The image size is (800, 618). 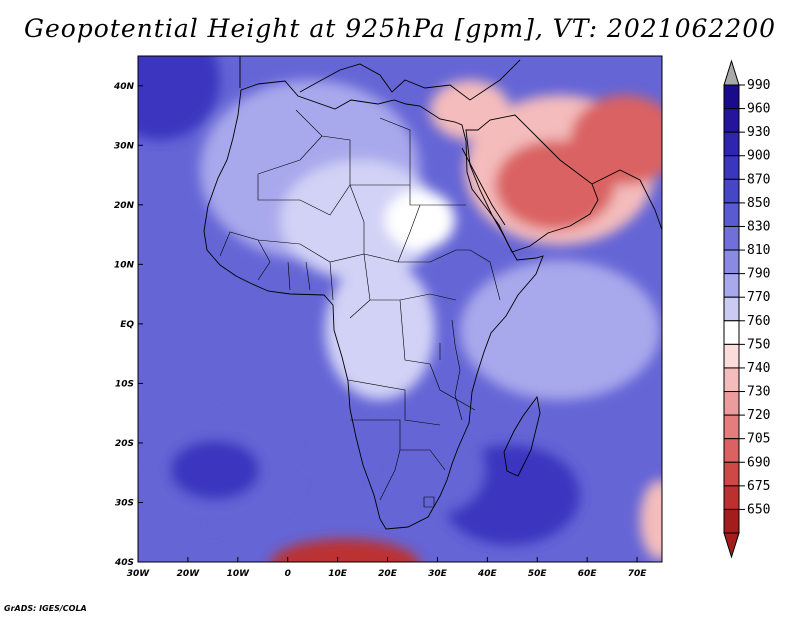 I want to click on colorbar-label: 750, so click(x=758, y=344).